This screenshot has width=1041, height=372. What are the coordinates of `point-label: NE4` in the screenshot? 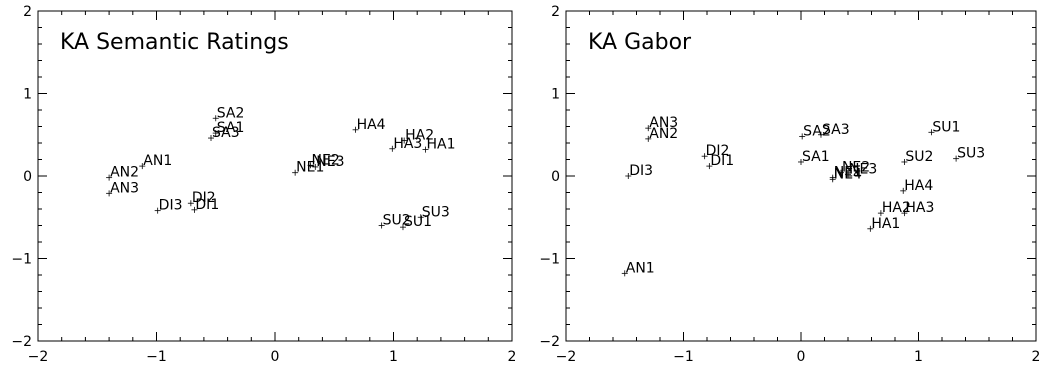 It's located at (848, 174).